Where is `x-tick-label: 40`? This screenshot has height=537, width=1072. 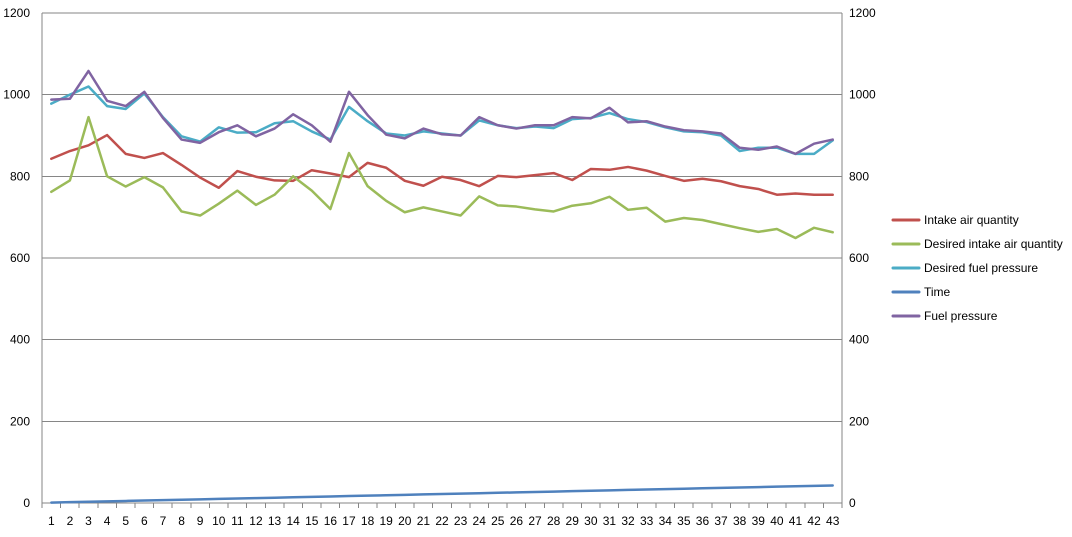
x-tick-label: 40 is located at coordinates (777, 521).